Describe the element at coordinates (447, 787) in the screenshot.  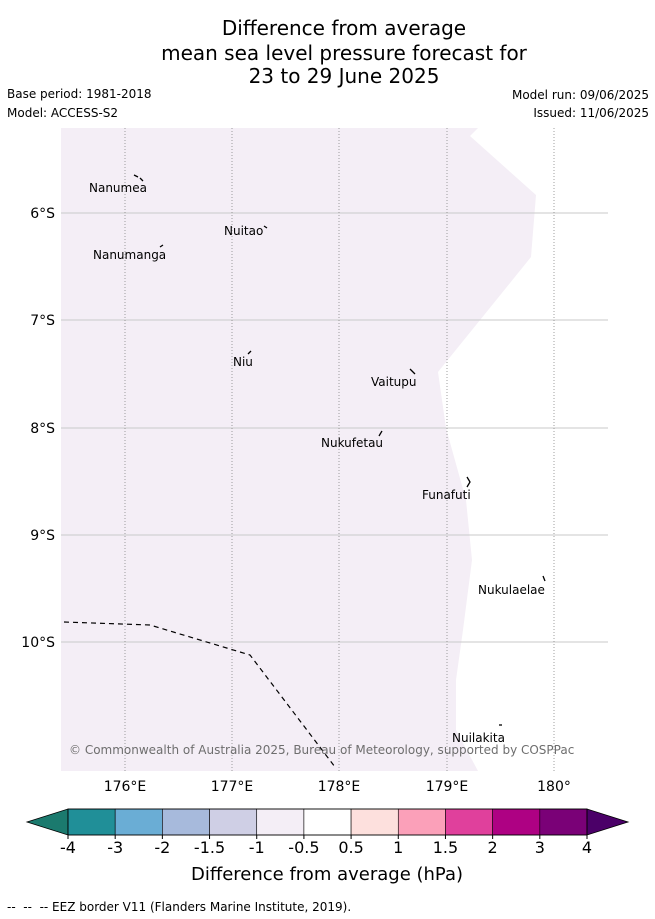
I see `lon-label-179e: 179°E` at that location.